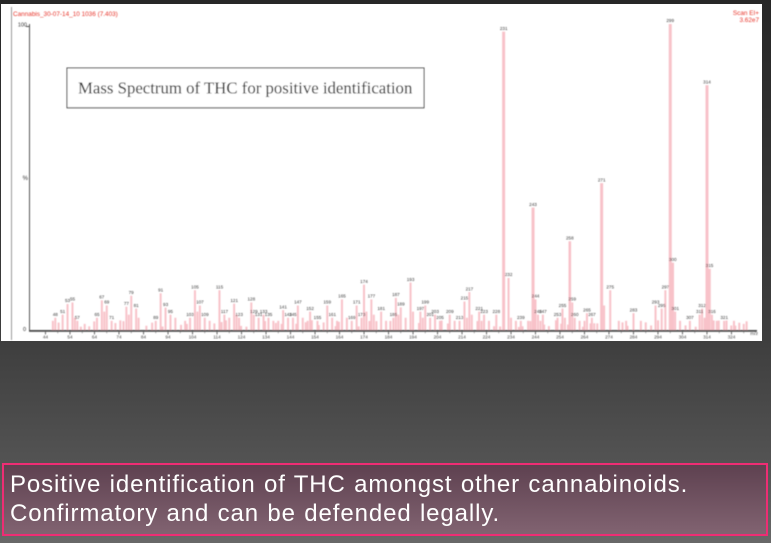  I want to click on svg-text: 193, so click(411, 279).